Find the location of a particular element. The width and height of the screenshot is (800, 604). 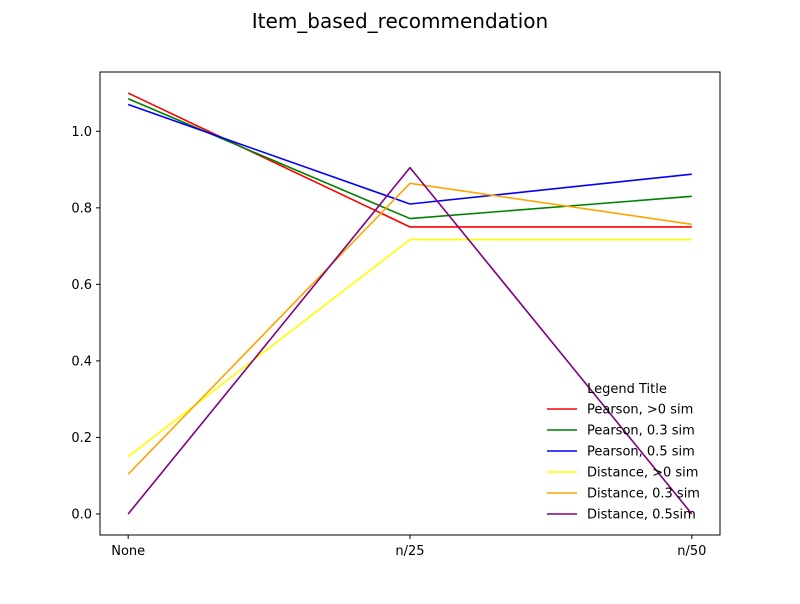

legend-label: Pearson, 0.3 sim is located at coordinates (641, 431).